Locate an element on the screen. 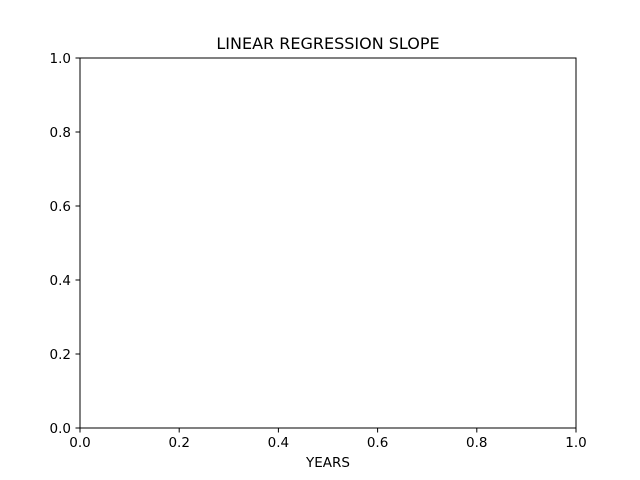 Image resolution: width=640 pixels, height=480 pixels. x-axis-ticks: 0.0 0.2 0.4 0.6 0.8 1.0 is located at coordinates (328, 439).